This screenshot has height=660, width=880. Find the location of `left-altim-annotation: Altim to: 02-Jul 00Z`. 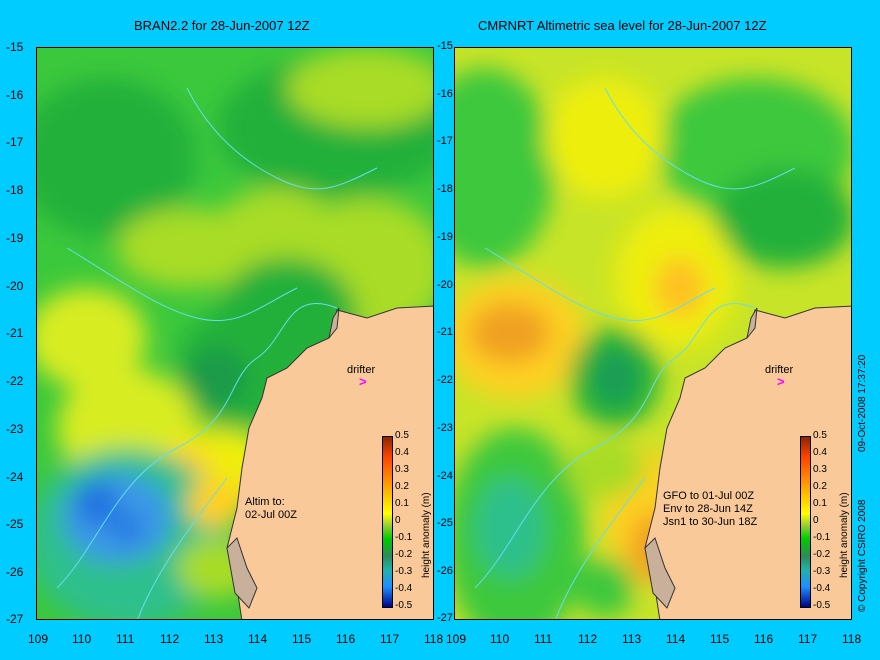

left-altim-annotation: Altim to: 02-Jul 00Z is located at coordinates (271, 508).